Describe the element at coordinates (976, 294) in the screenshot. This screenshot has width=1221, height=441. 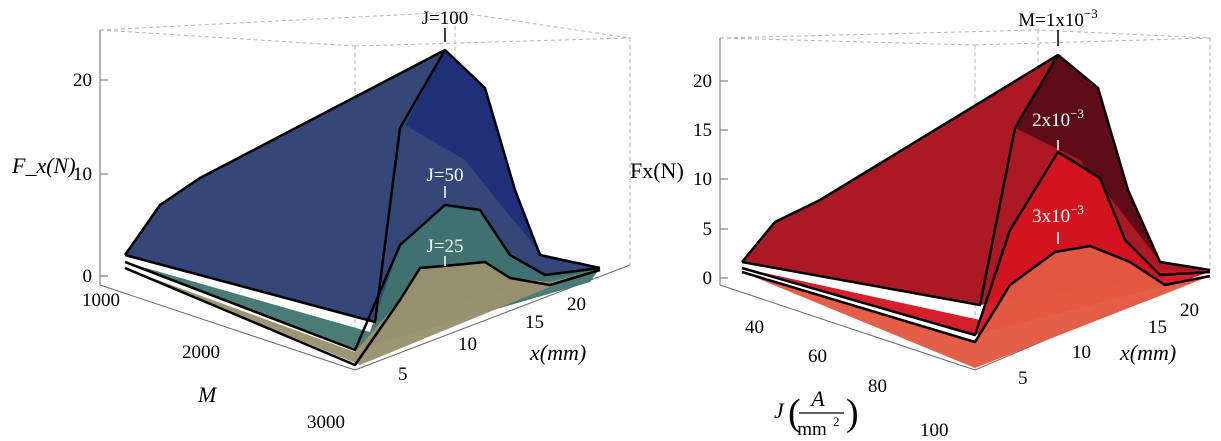
I see `right-edge-m3` at that location.